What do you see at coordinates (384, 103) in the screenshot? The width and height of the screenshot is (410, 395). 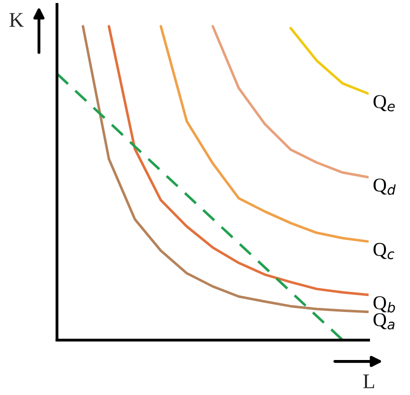 I see `series-label: Q$_{e}$` at bounding box center [384, 103].